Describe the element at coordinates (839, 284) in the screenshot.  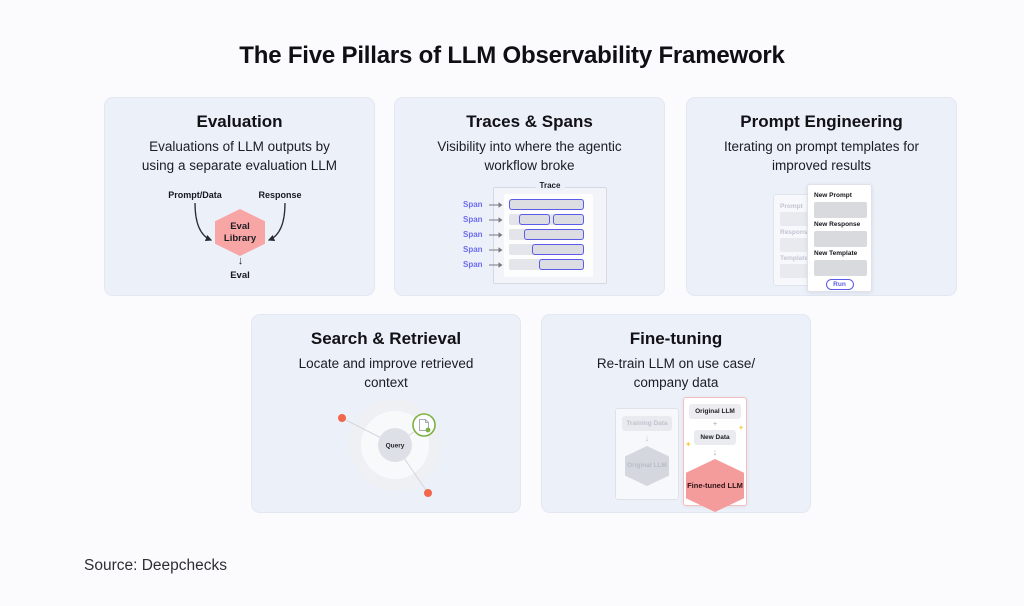
I see `run-button: Run` at that location.